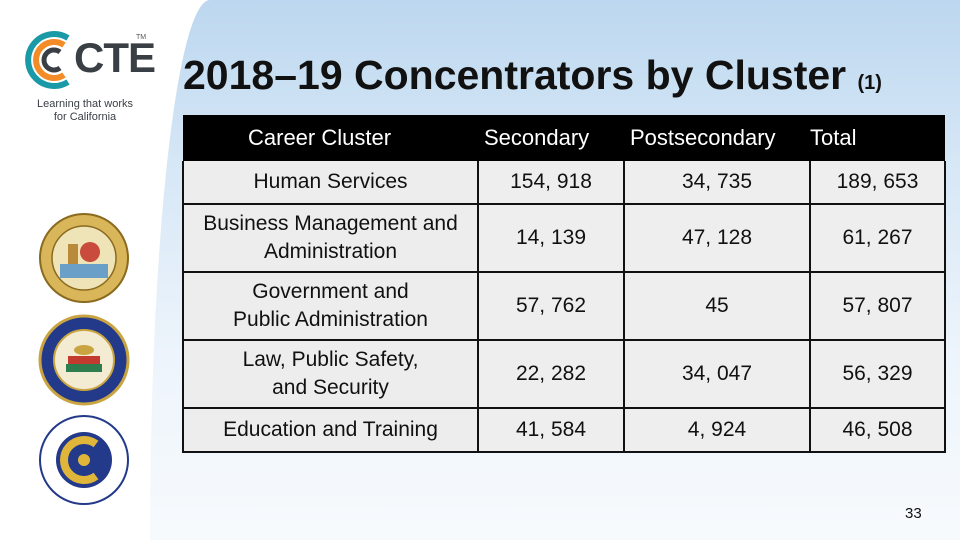 The height and width of the screenshot is (540, 960). Describe the element at coordinates (84, 460) in the screenshot. I see `community-colleges-seal-icon` at that location.